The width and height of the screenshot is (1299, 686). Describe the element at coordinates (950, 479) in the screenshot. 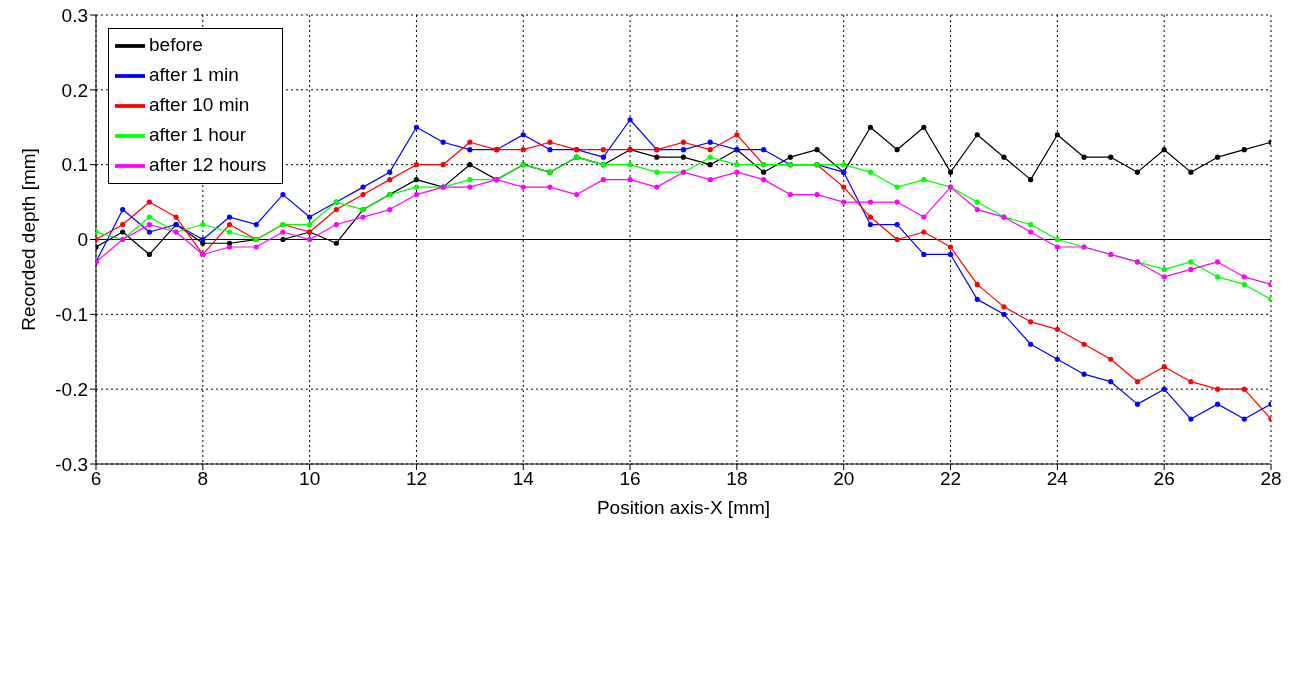

I see `x-tick-label: 22` at that location.